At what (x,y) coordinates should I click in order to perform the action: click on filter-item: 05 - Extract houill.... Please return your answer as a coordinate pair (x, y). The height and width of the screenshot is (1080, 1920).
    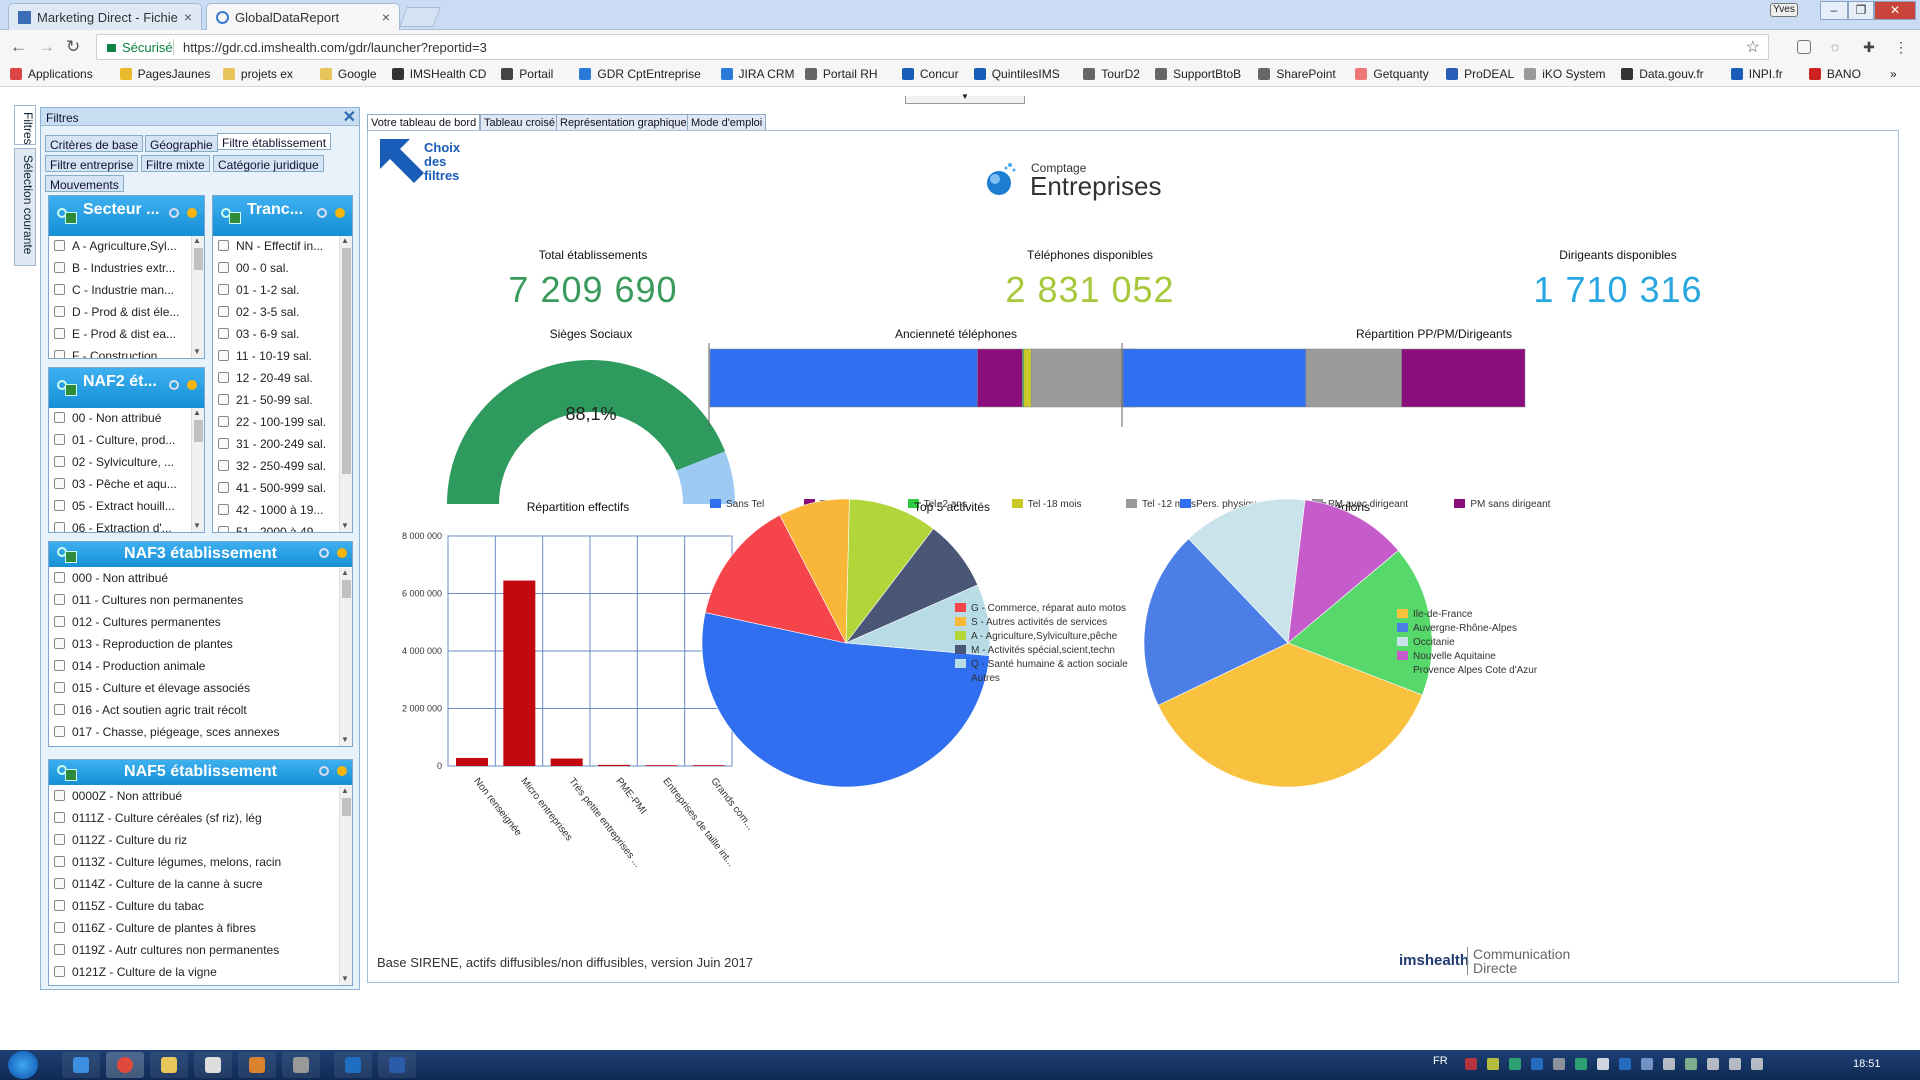
    Looking at the image, I should click on (119, 507).